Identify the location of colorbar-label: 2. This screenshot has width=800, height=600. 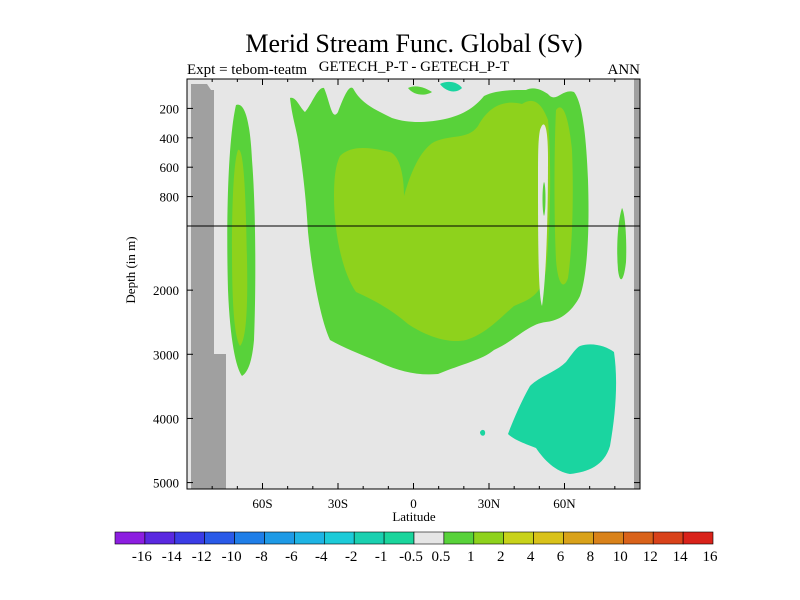
(501, 557).